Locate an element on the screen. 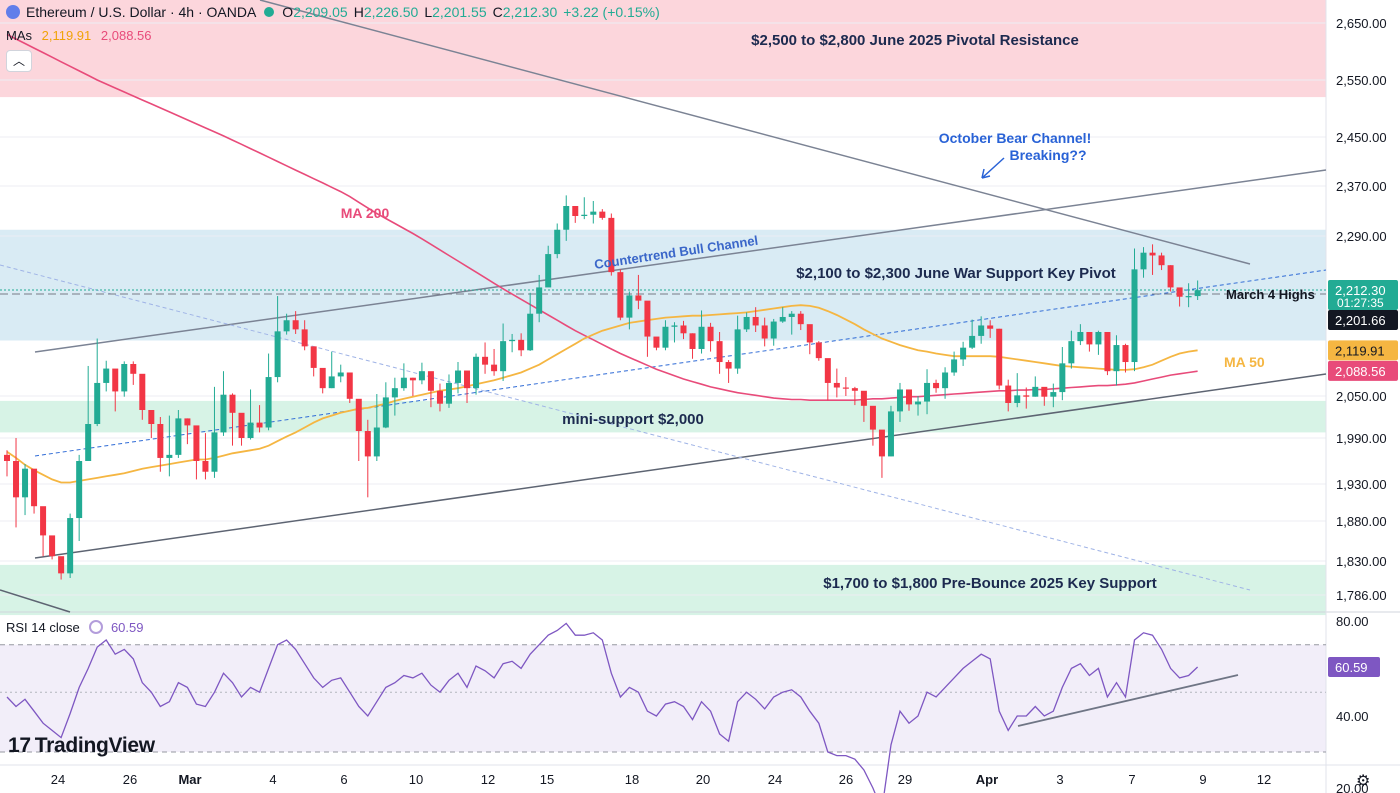  price-tick-label: 1,830.00 is located at coordinates (1361, 561).